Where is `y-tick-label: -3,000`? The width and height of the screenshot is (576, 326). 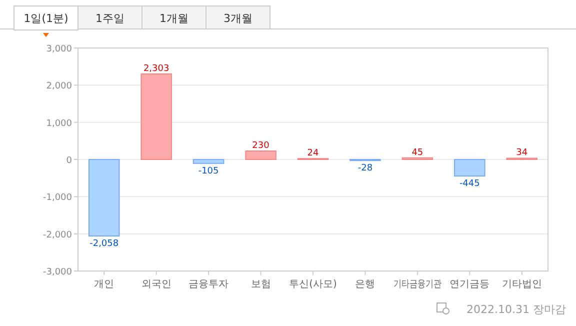
y-tick-label: -3,000 is located at coordinates (57, 273).